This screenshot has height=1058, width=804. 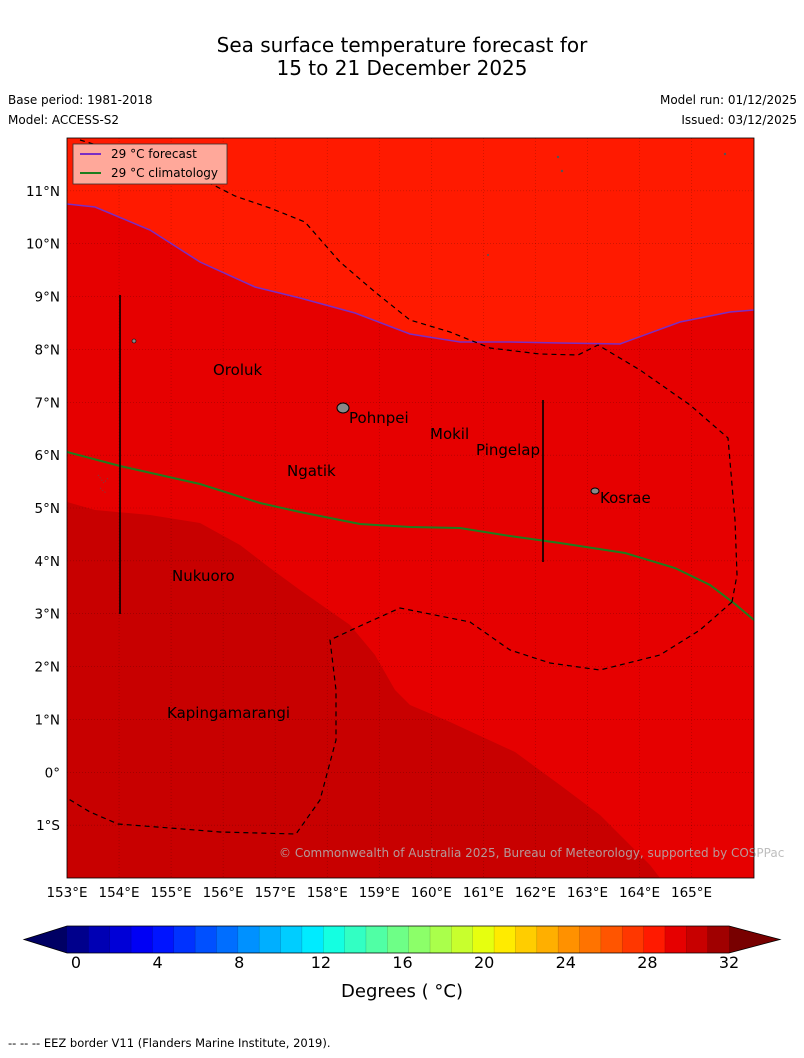 I want to click on latitude-tick-label: 1°N, so click(x=47, y=720).